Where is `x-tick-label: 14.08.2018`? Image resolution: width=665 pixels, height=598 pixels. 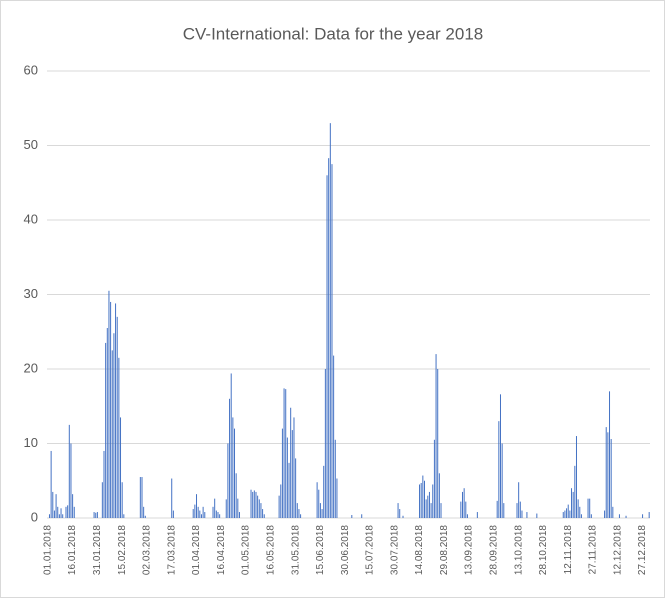
x-tick-label: 14.08.2018 is located at coordinates (419, 550).